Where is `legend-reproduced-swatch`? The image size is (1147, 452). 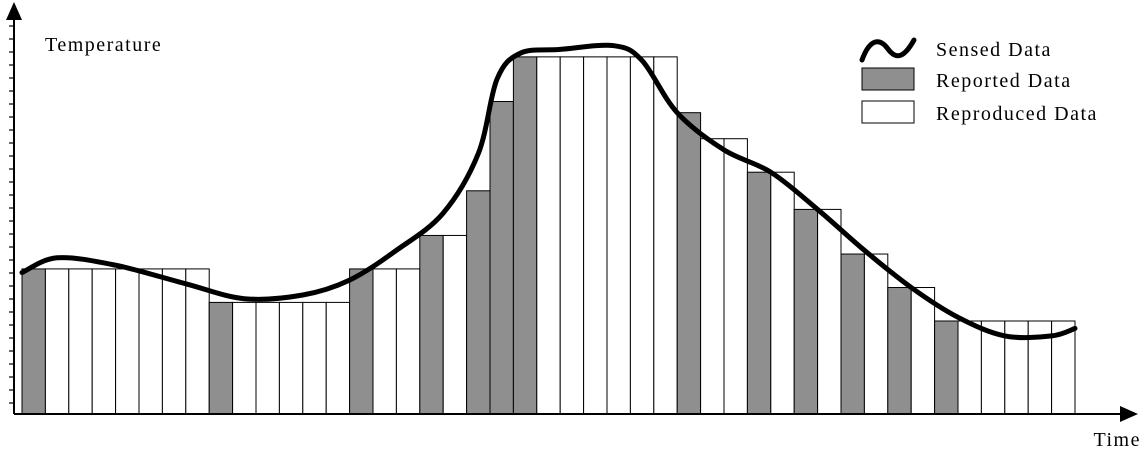 legend-reproduced-swatch is located at coordinates (888, 112).